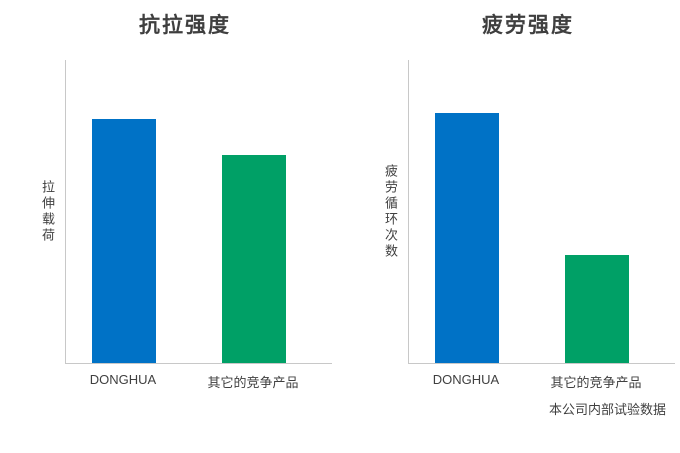  I want to click on footnote: 本公司内部试验数据, so click(607, 409).